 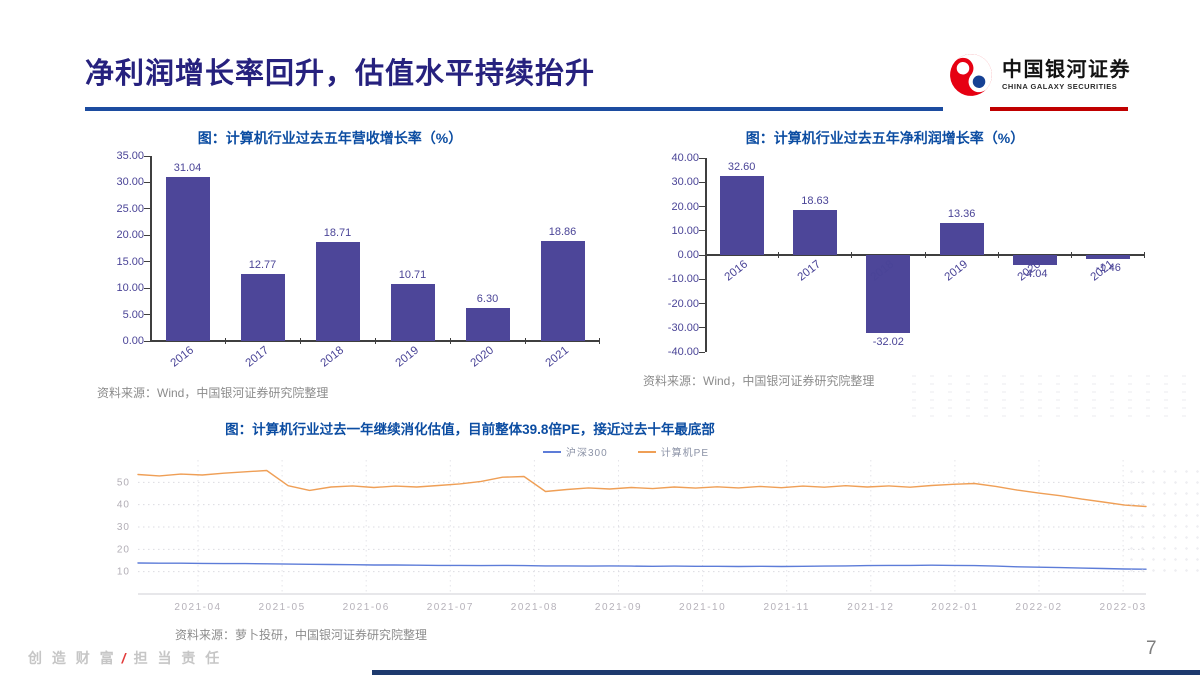 What do you see at coordinates (683, 279) in the screenshot?
I see `y-tick-label: -10.00` at bounding box center [683, 279].